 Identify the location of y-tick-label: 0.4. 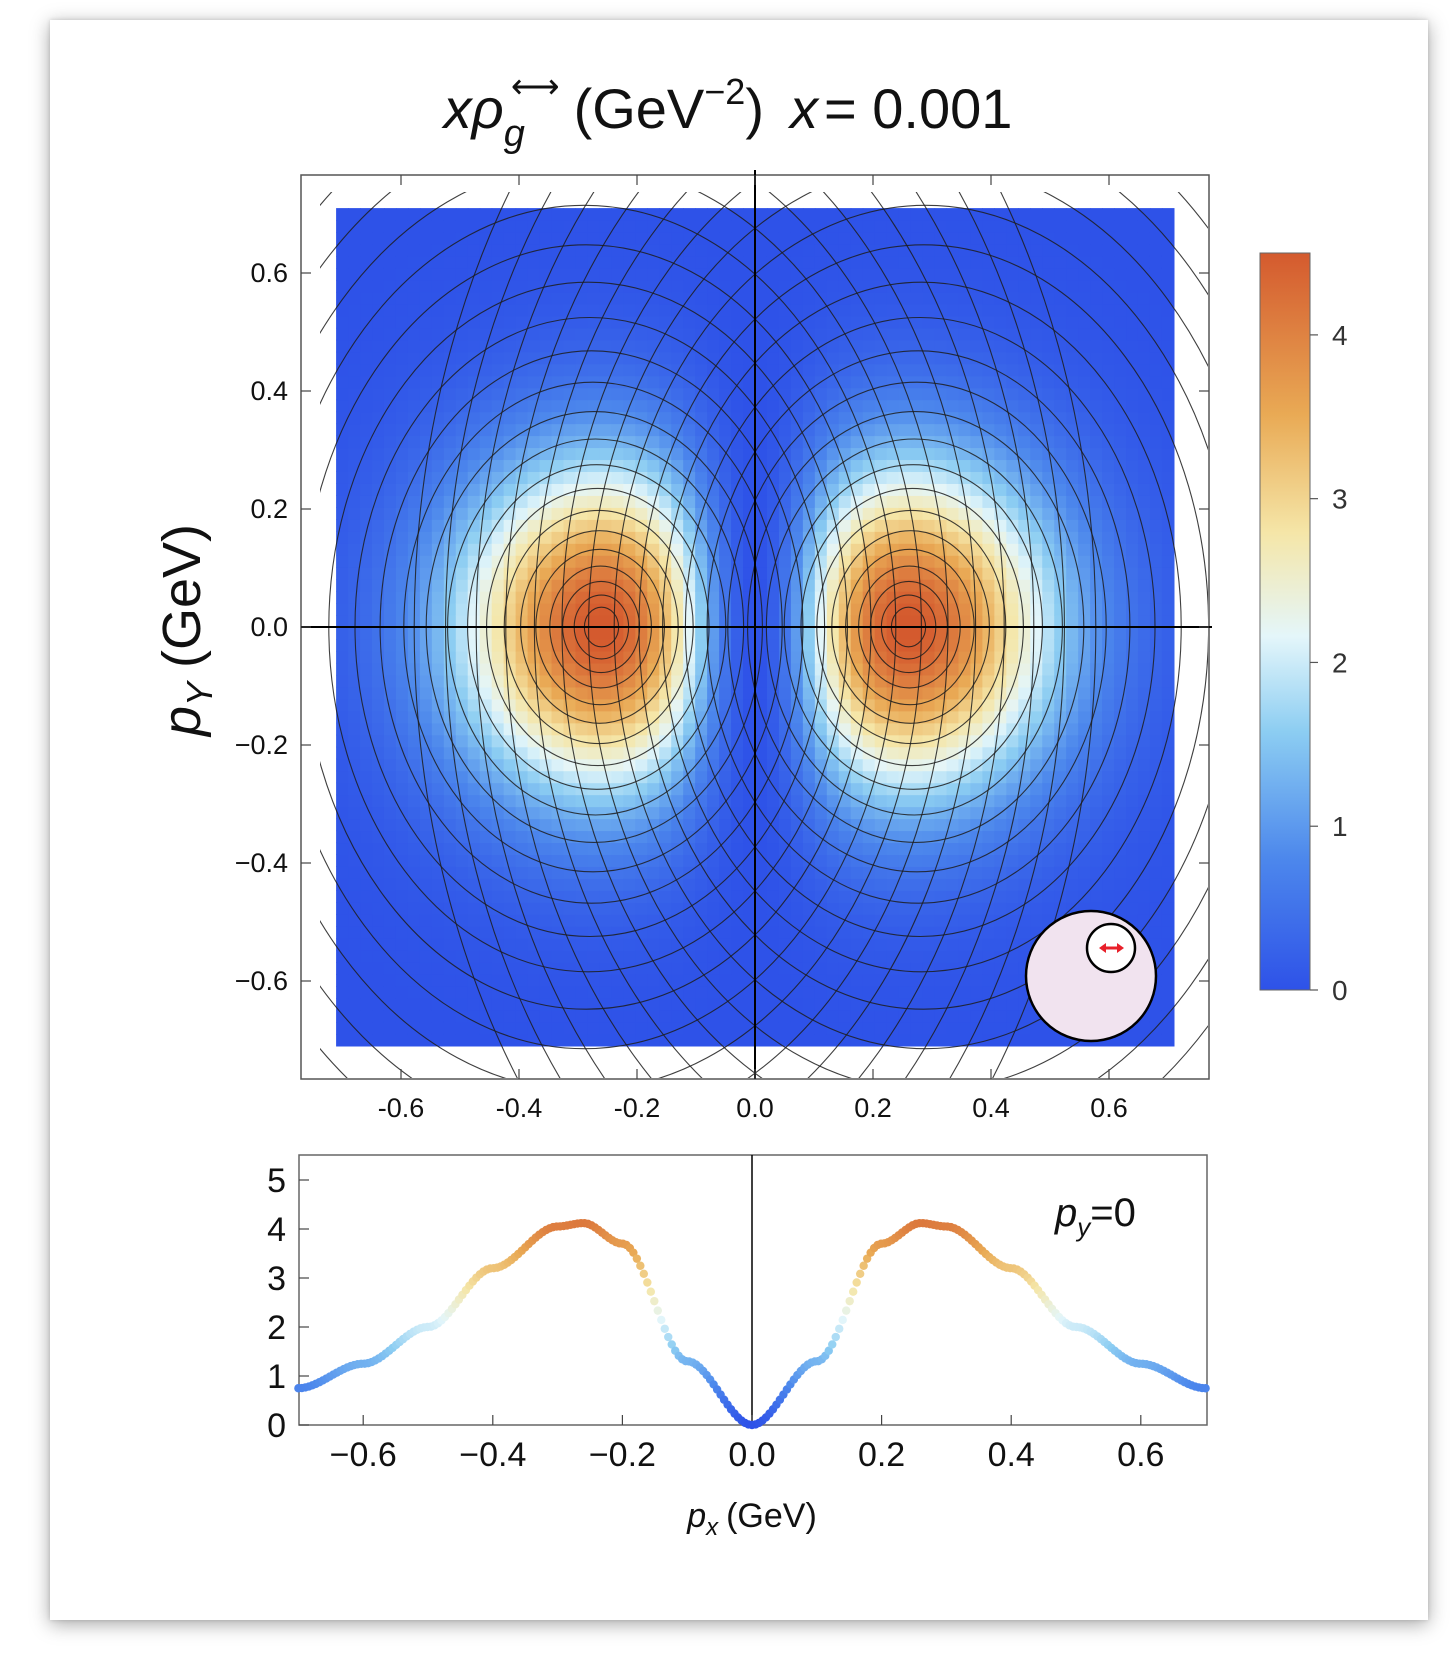
(269, 391).